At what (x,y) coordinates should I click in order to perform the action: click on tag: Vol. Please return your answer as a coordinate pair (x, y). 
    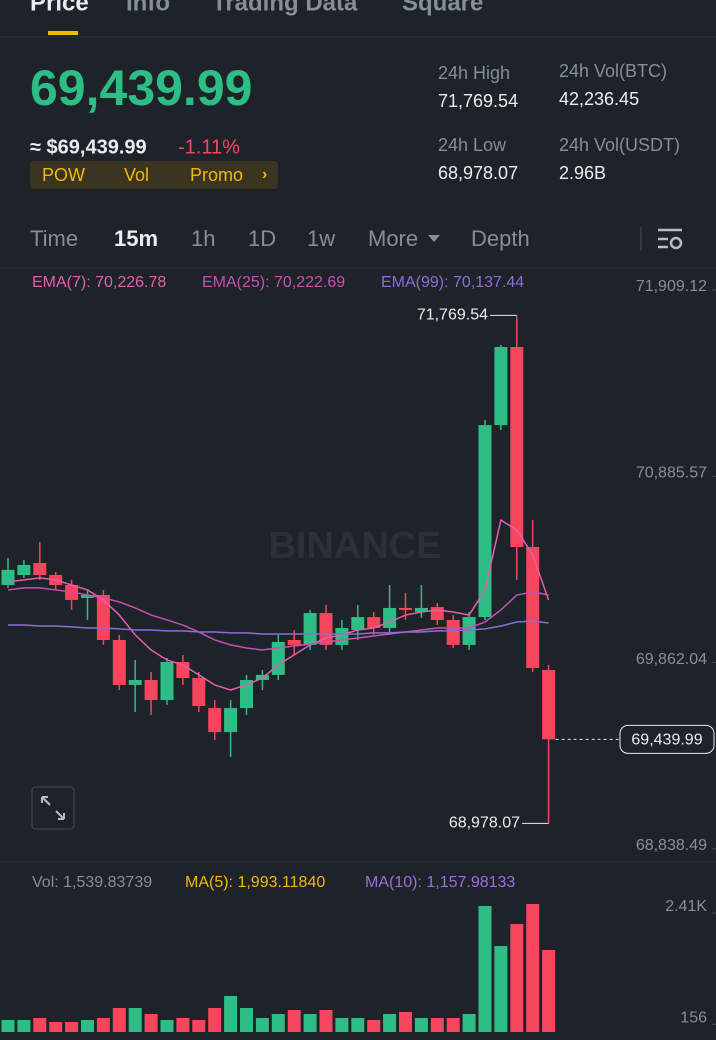
    Looking at the image, I should click on (136, 175).